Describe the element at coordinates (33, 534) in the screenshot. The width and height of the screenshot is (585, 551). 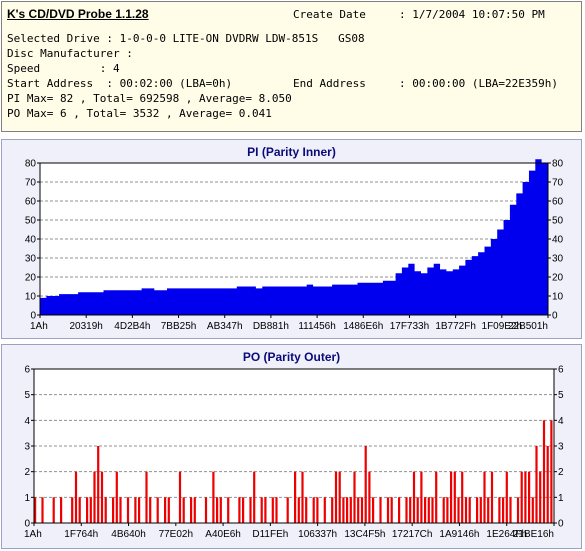
I see `po-x-tick-label: 1Ah` at that location.